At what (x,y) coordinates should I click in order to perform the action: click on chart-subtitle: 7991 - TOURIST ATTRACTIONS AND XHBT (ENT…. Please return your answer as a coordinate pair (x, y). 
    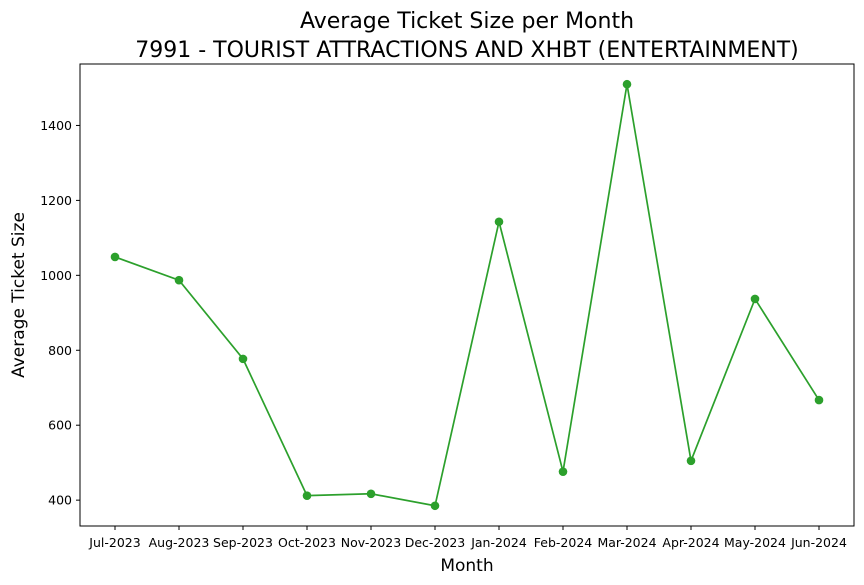
    Looking at the image, I should click on (466, 50).